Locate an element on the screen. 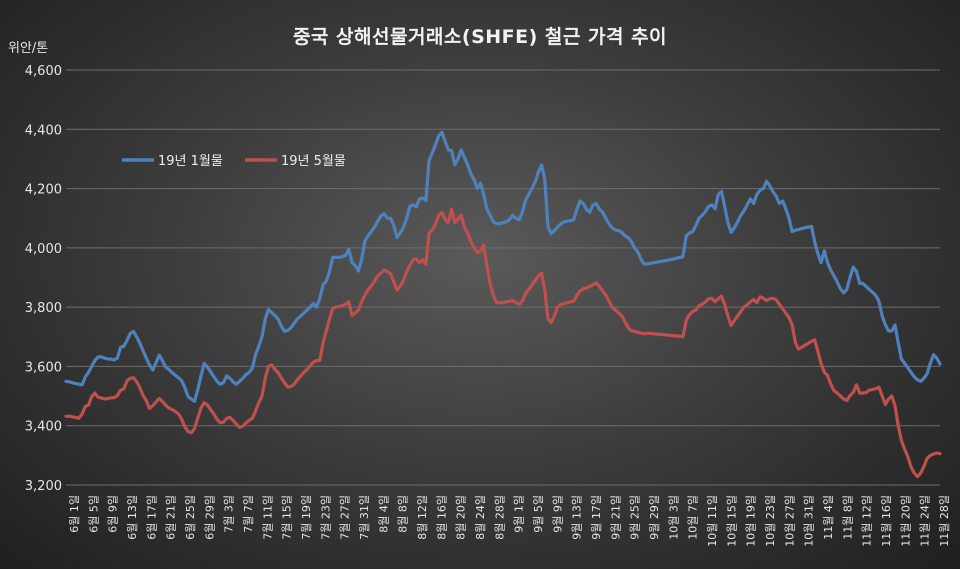 The image size is (960, 569). x-tick-label: 8월 4일 is located at coordinates (383, 514).